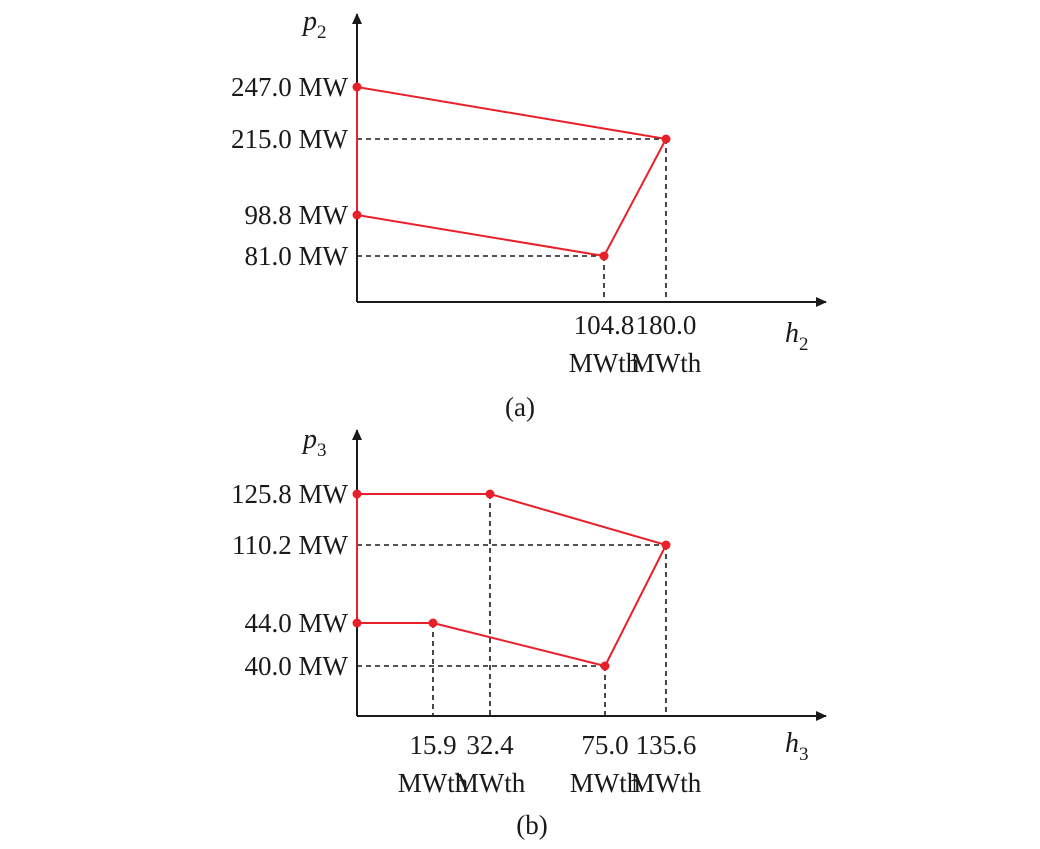 The image size is (1040, 849). Describe the element at coordinates (297, 215) in the screenshot. I see `y-tick-label: 98.8 MW` at that location.